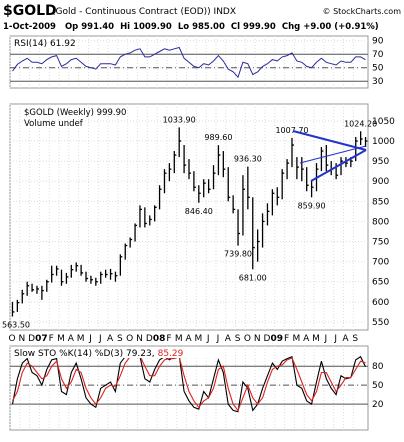 The height and width of the screenshot is (442, 404). What do you see at coordinates (362, 11) in the screenshot?
I see `credit: © StockCharts.com` at bounding box center [362, 11].